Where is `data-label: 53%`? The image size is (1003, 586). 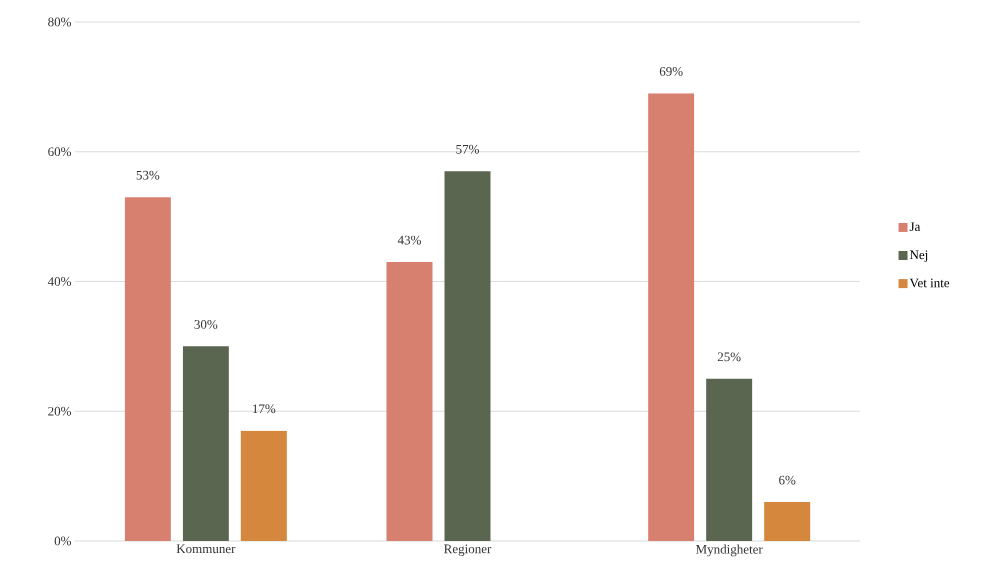 data-label: 53% is located at coordinates (148, 175).